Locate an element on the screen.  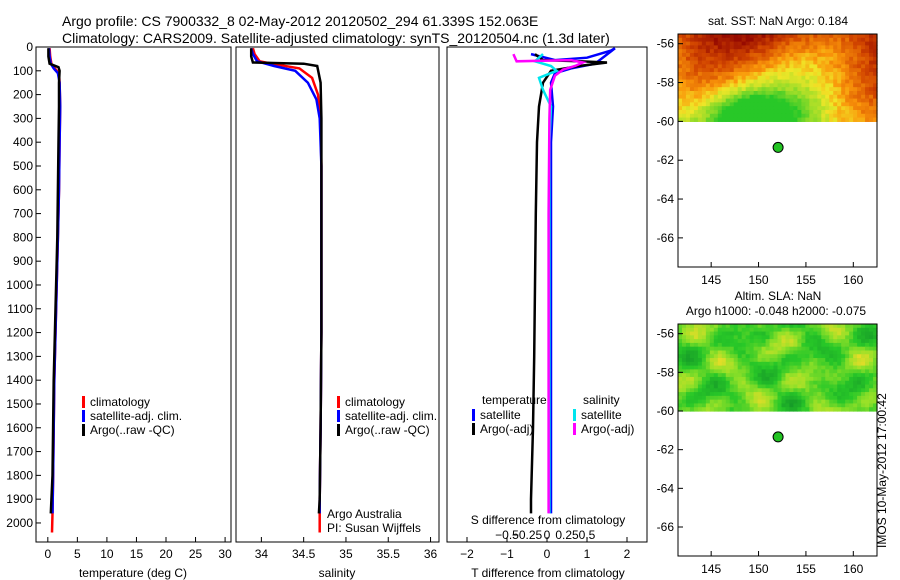
p-temp-ytick-label: 1700 is located at coordinates (19, 452).